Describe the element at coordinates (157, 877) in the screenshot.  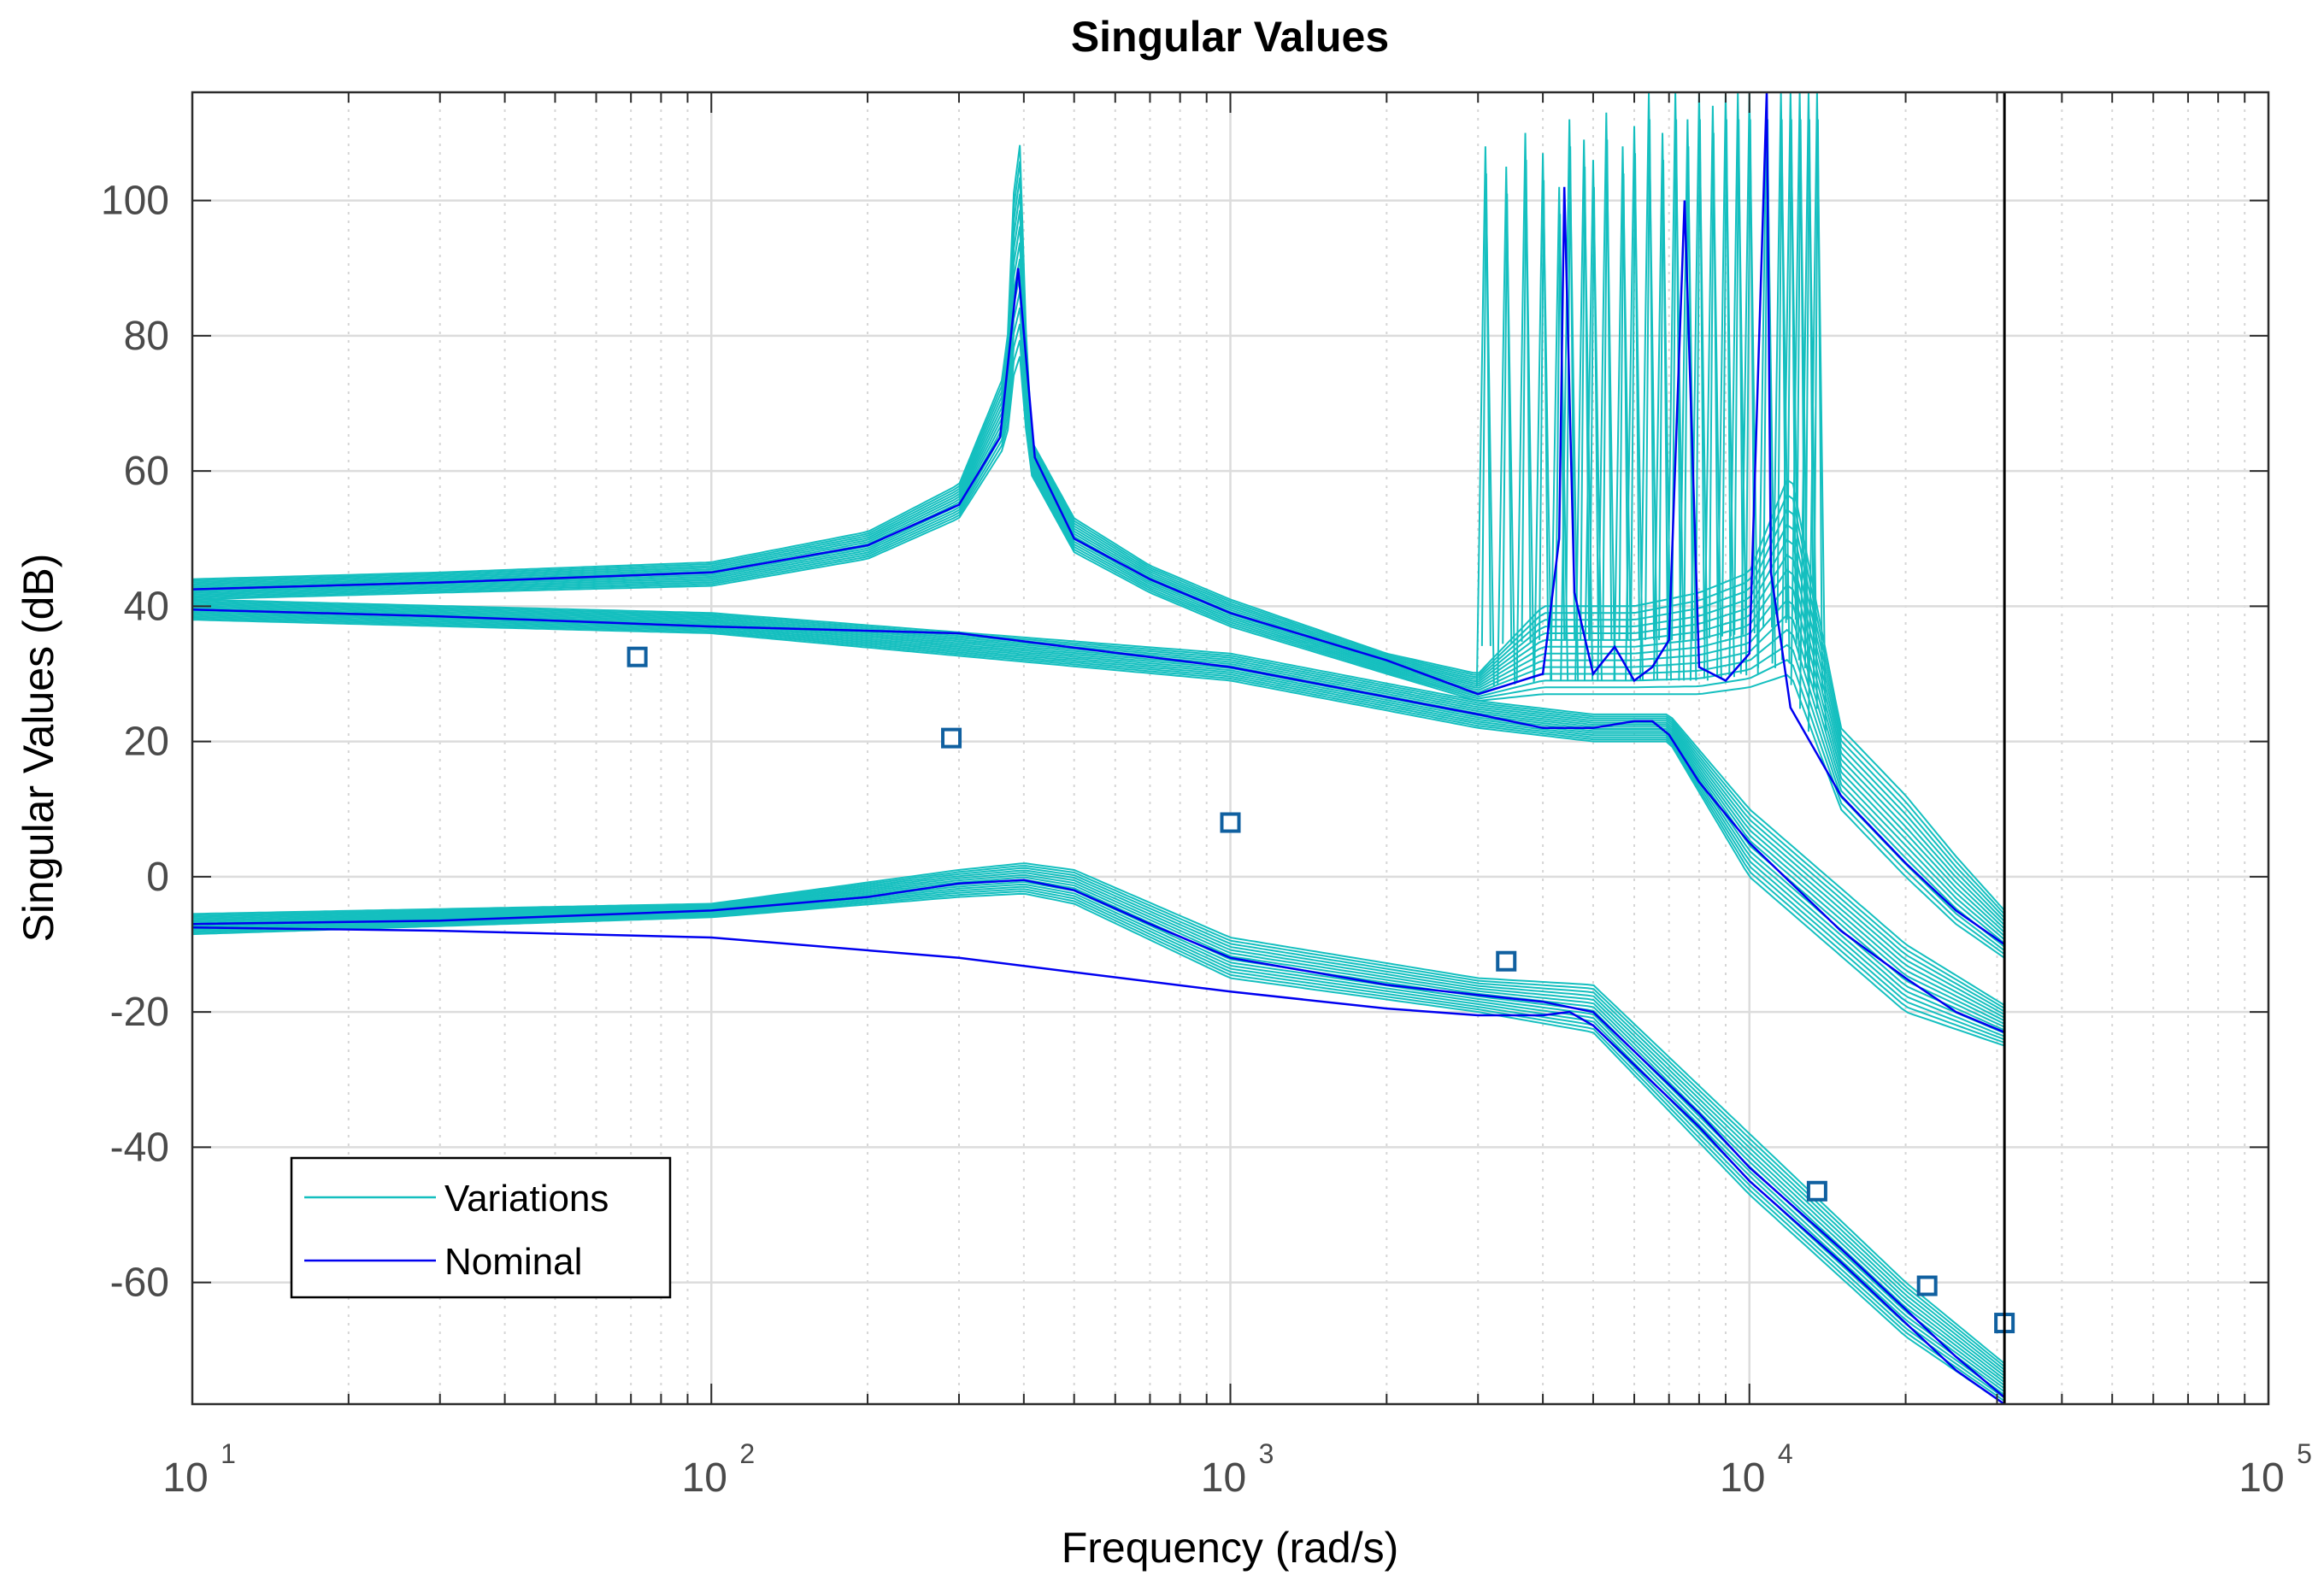
I see `y-tick-label: 0` at that location.